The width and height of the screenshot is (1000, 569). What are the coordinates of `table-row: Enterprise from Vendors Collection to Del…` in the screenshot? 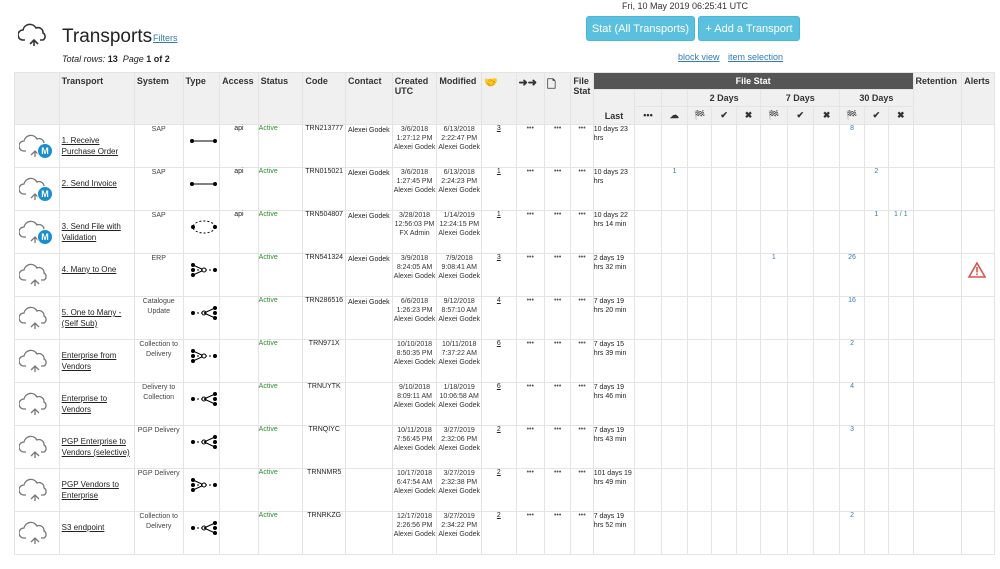 It's located at (504, 361).